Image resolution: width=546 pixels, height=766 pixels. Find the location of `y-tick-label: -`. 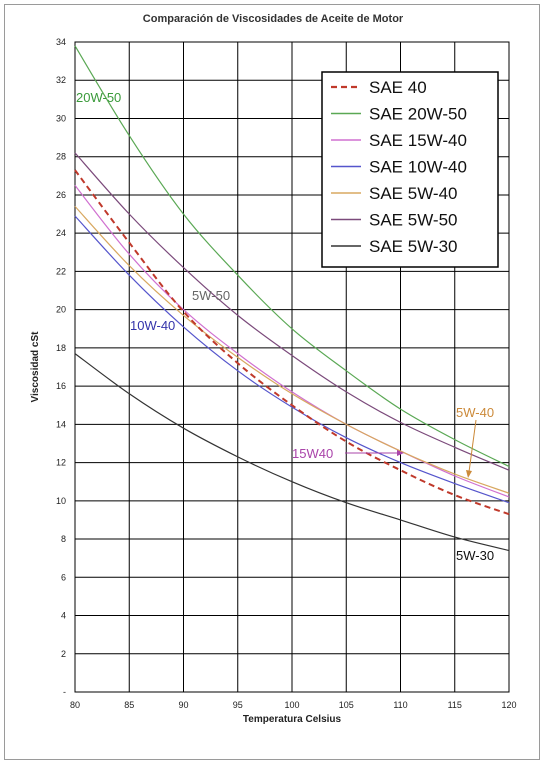

y-tick-label: - is located at coordinates (64, 692).